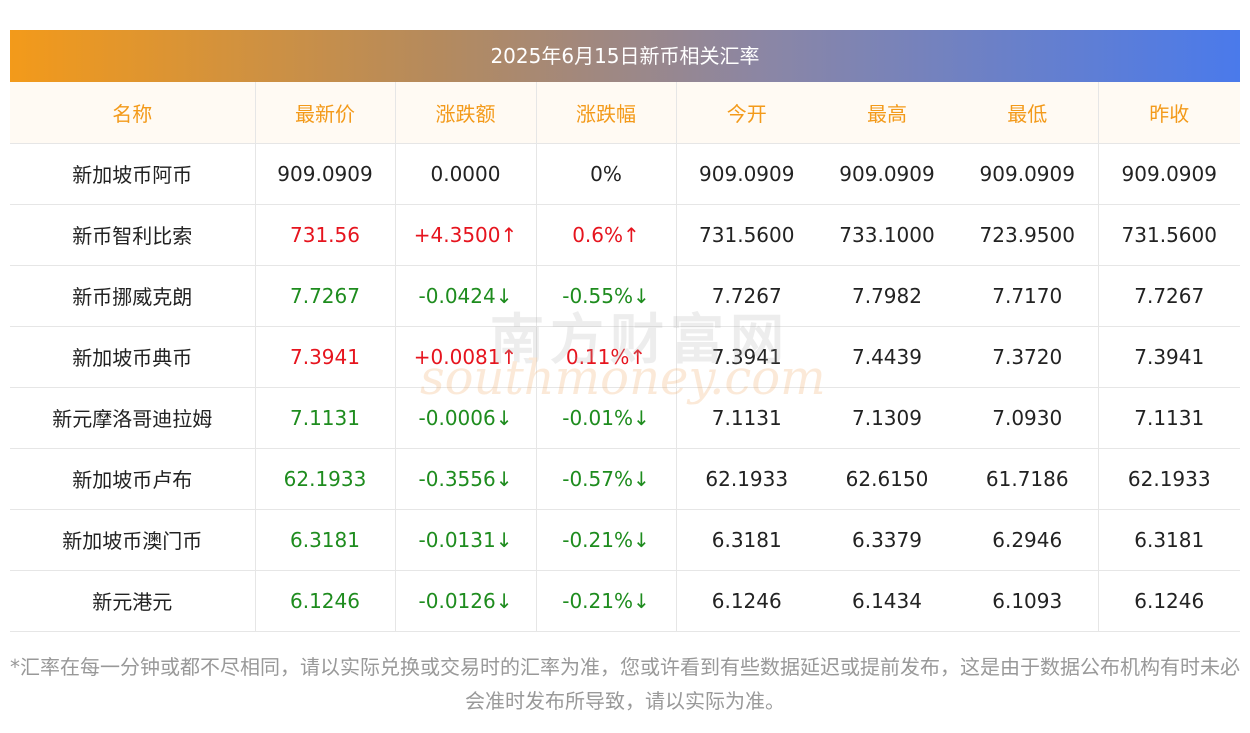  Describe the element at coordinates (133, 540) in the screenshot. I see `currency-pair-name: 新加坡币澳门币` at that location.